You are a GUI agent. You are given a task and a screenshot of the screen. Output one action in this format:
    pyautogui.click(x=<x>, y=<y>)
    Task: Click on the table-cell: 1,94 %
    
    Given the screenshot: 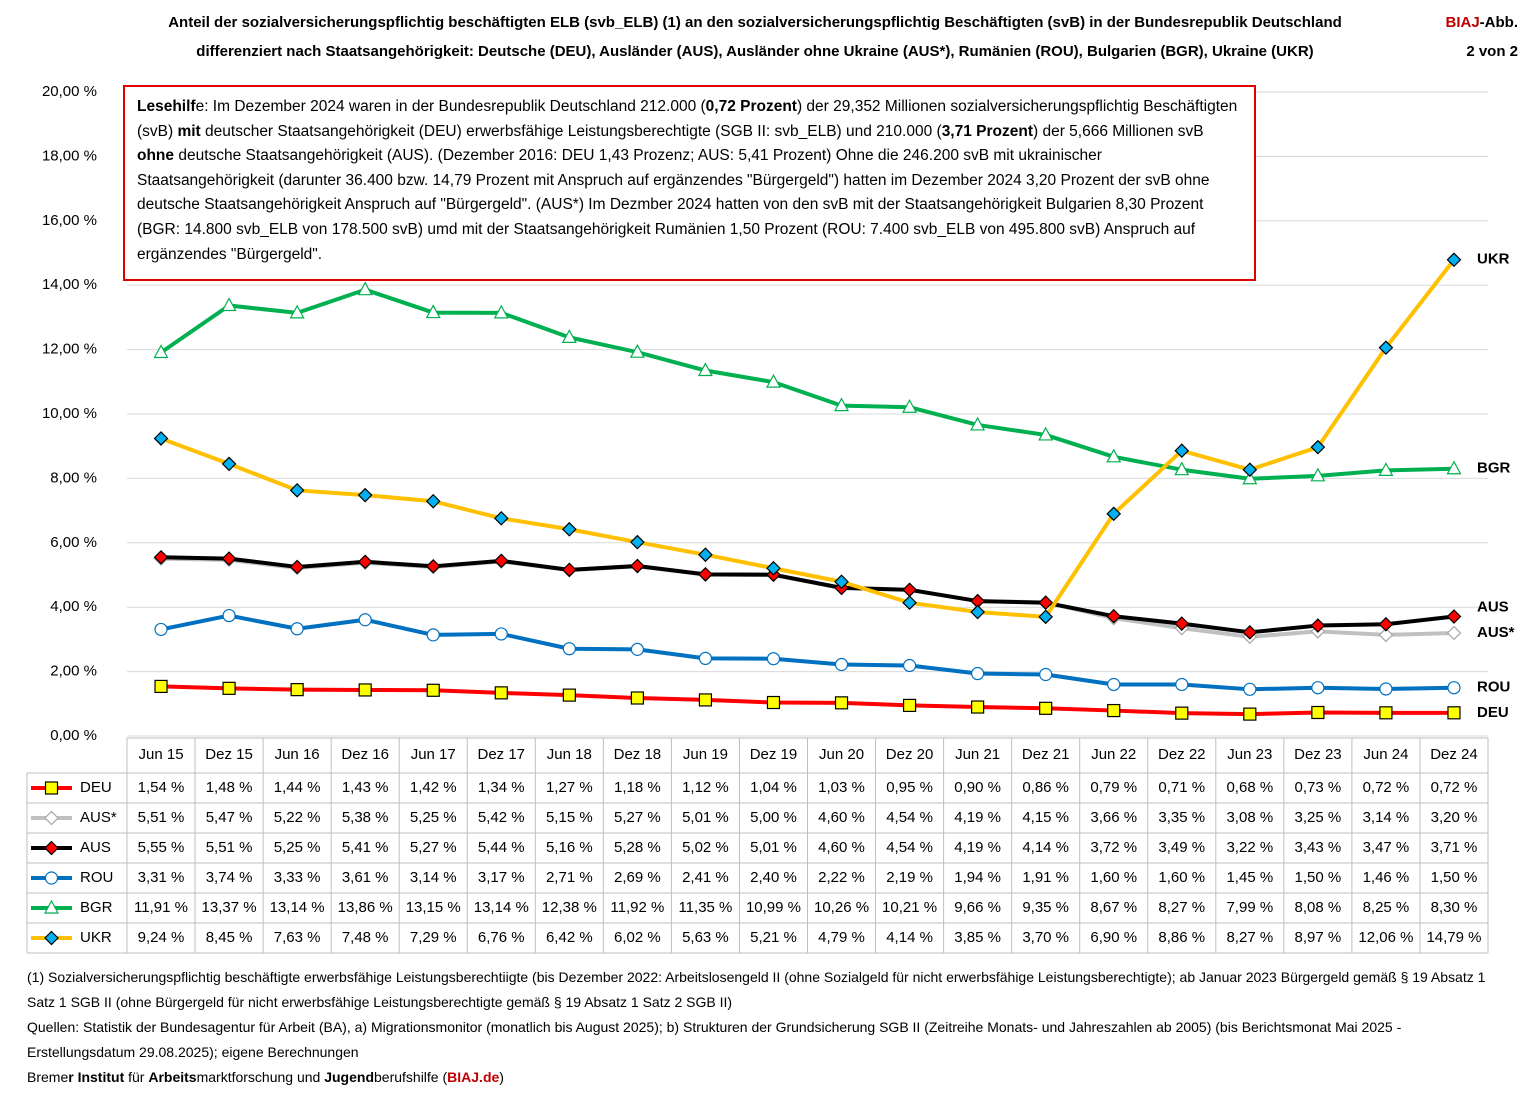 What is the action you would take?
    pyautogui.click(x=977, y=877)
    